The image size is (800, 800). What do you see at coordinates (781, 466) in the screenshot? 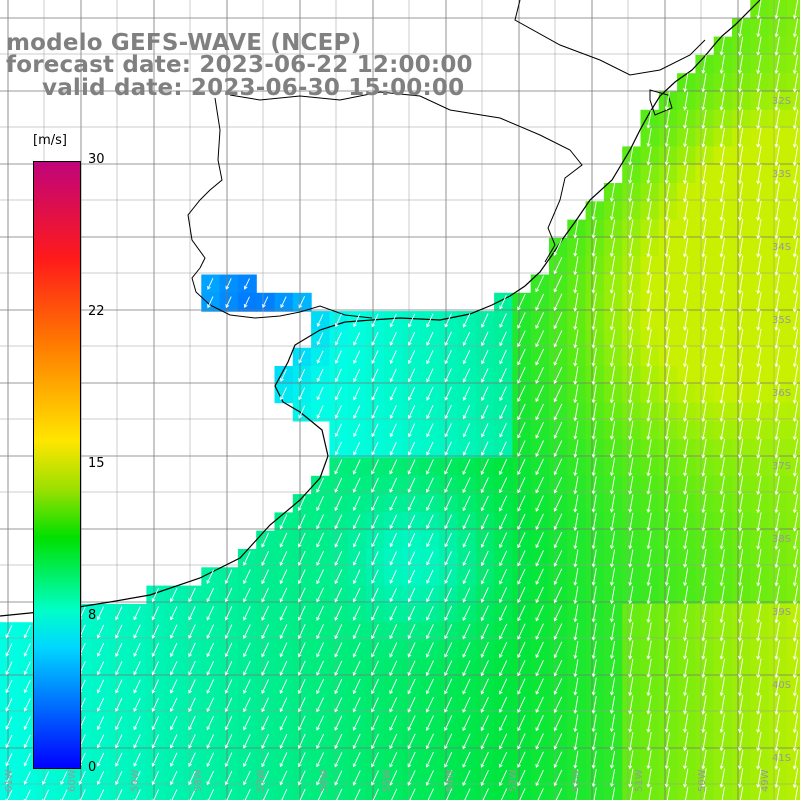
I see `lat-label: 37S` at bounding box center [781, 466].